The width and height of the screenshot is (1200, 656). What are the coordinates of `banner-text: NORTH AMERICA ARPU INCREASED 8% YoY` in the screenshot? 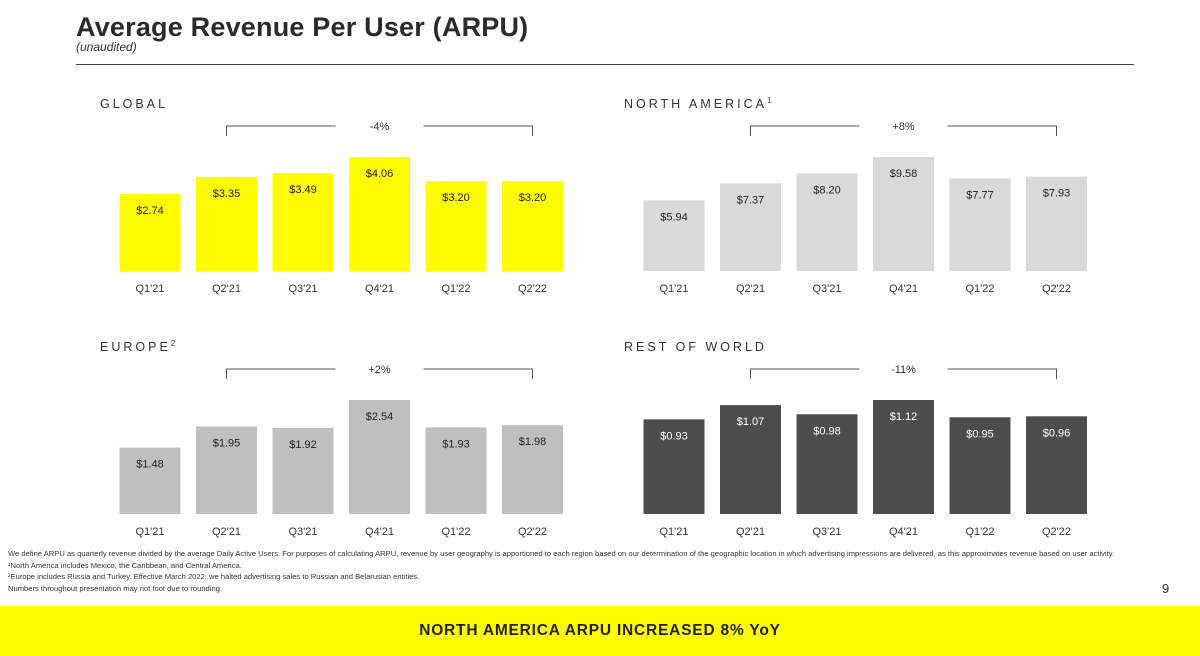 It's located at (600, 630).